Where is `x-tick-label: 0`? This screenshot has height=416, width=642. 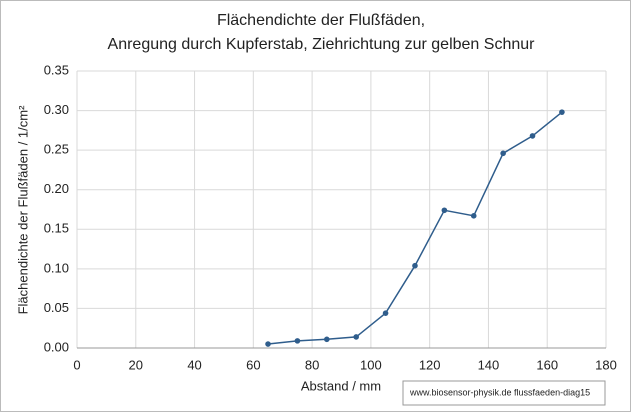
x-tick-label: 0 is located at coordinates (76, 364).